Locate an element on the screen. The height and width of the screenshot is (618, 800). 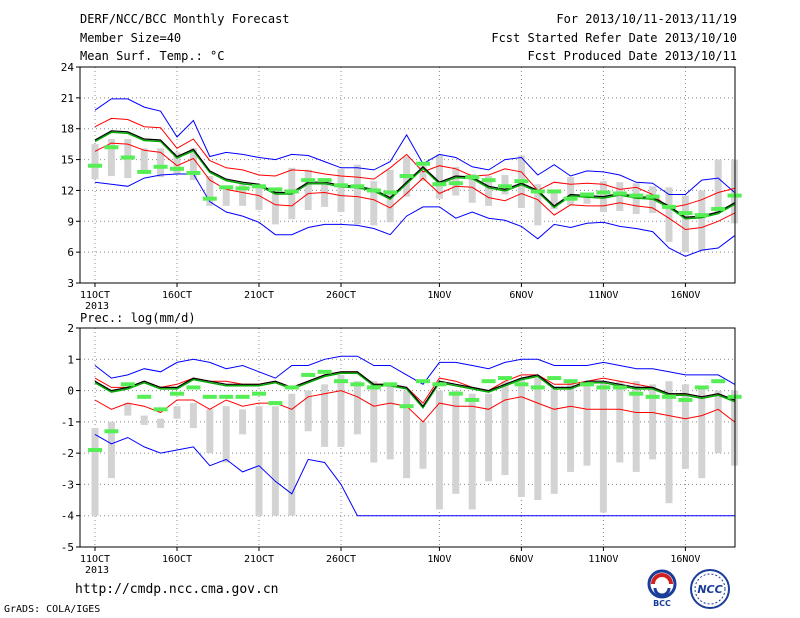
temp-y-tick-label: 3 is located at coordinates (70, 283).